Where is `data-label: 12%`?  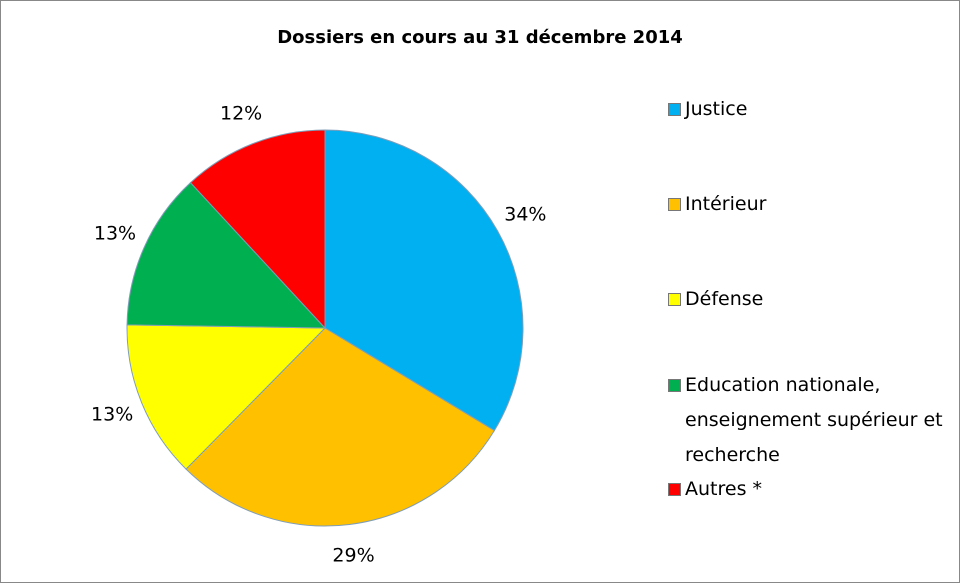 data-label: 12% is located at coordinates (241, 113).